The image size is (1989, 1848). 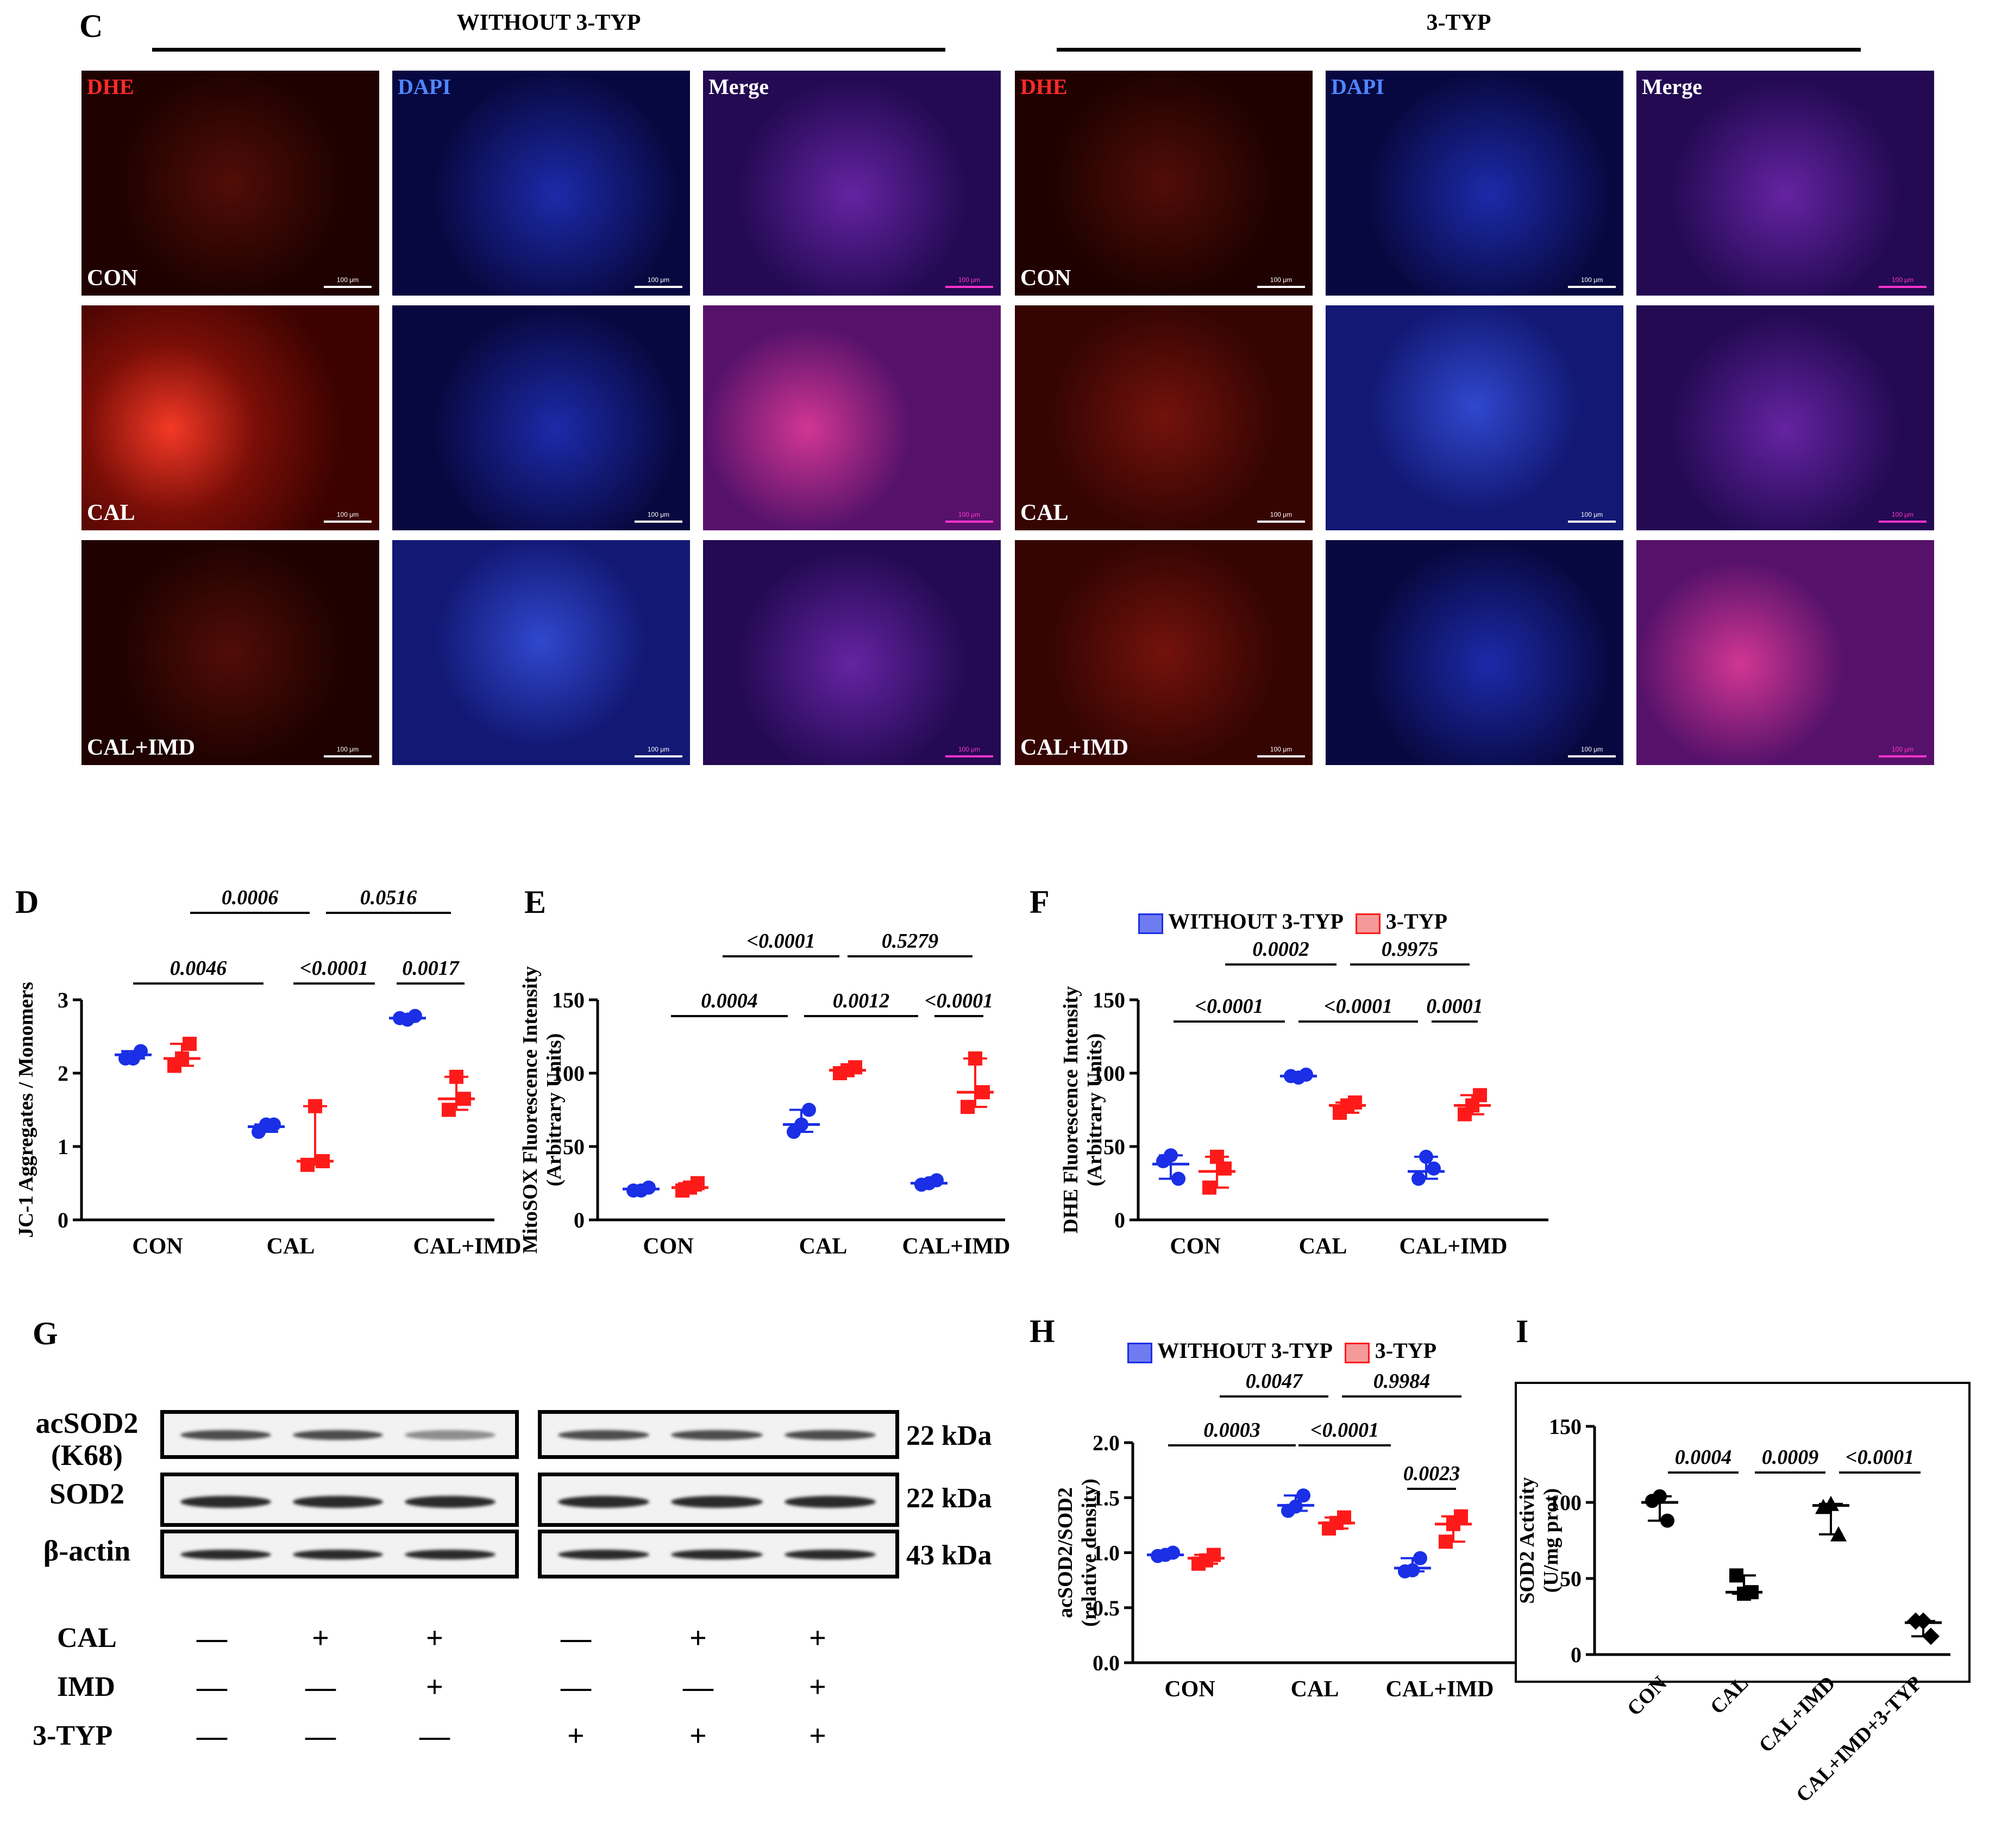 What do you see at coordinates (823, 1246) in the screenshot?
I see `x-tick-label: CAL` at bounding box center [823, 1246].